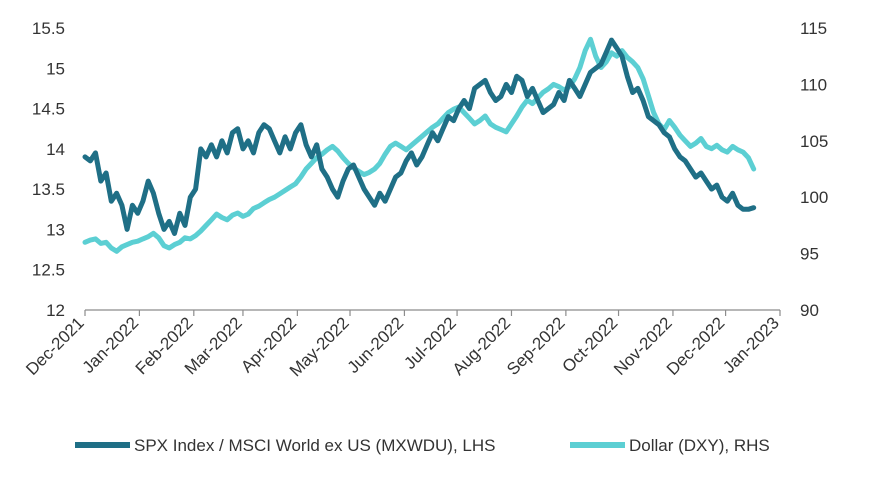 The image size is (869, 481). What do you see at coordinates (48, 189) in the screenshot?
I see `y-left-tick-label: 13.5` at bounding box center [48, 189].